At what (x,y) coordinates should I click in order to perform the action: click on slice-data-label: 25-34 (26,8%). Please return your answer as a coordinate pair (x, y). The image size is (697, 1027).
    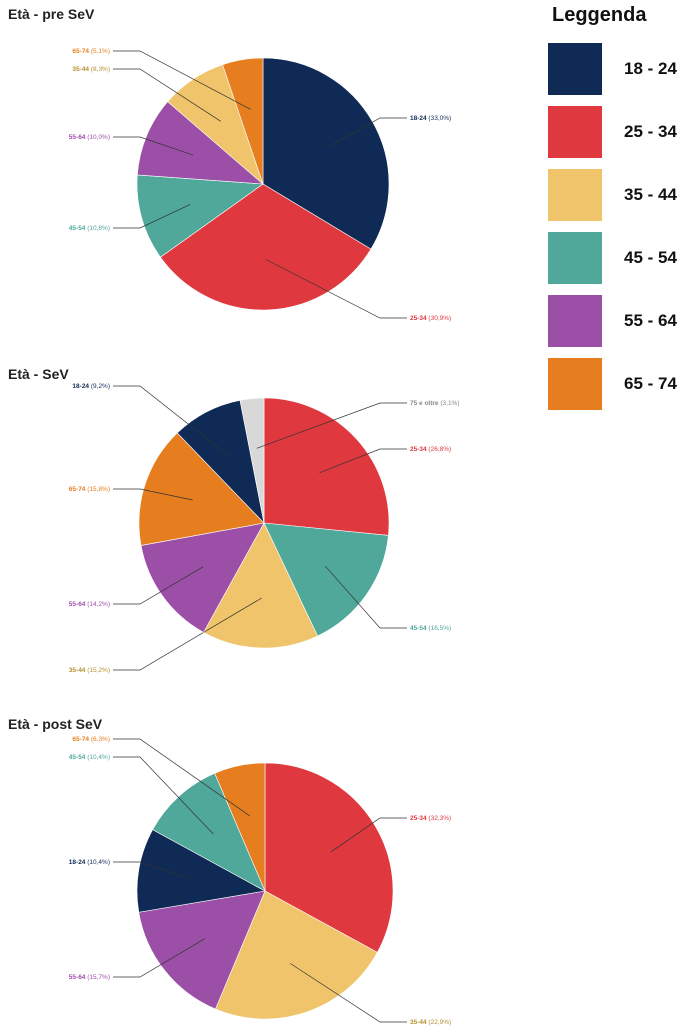
    Looking at the image, I should click on (430, 449).